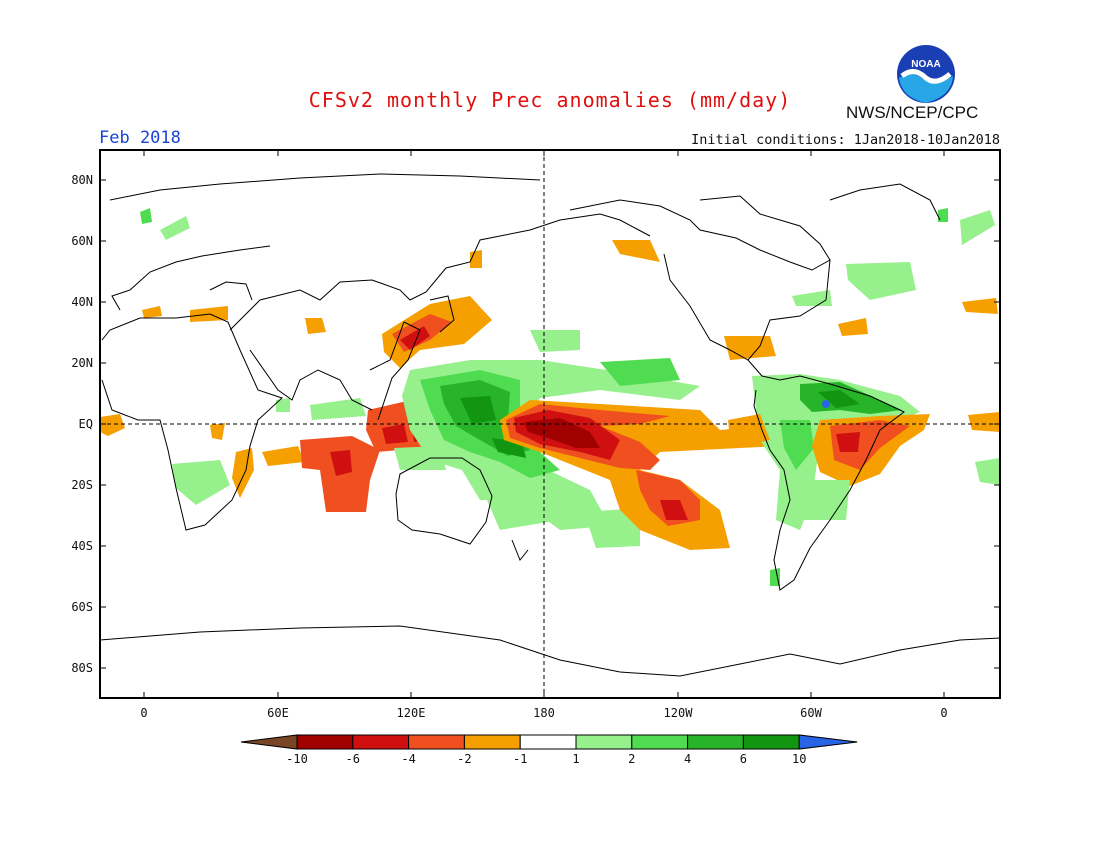 This screenshot has width=1100, height=850. I want to click on lon-label: 120W, so click(679, 713).